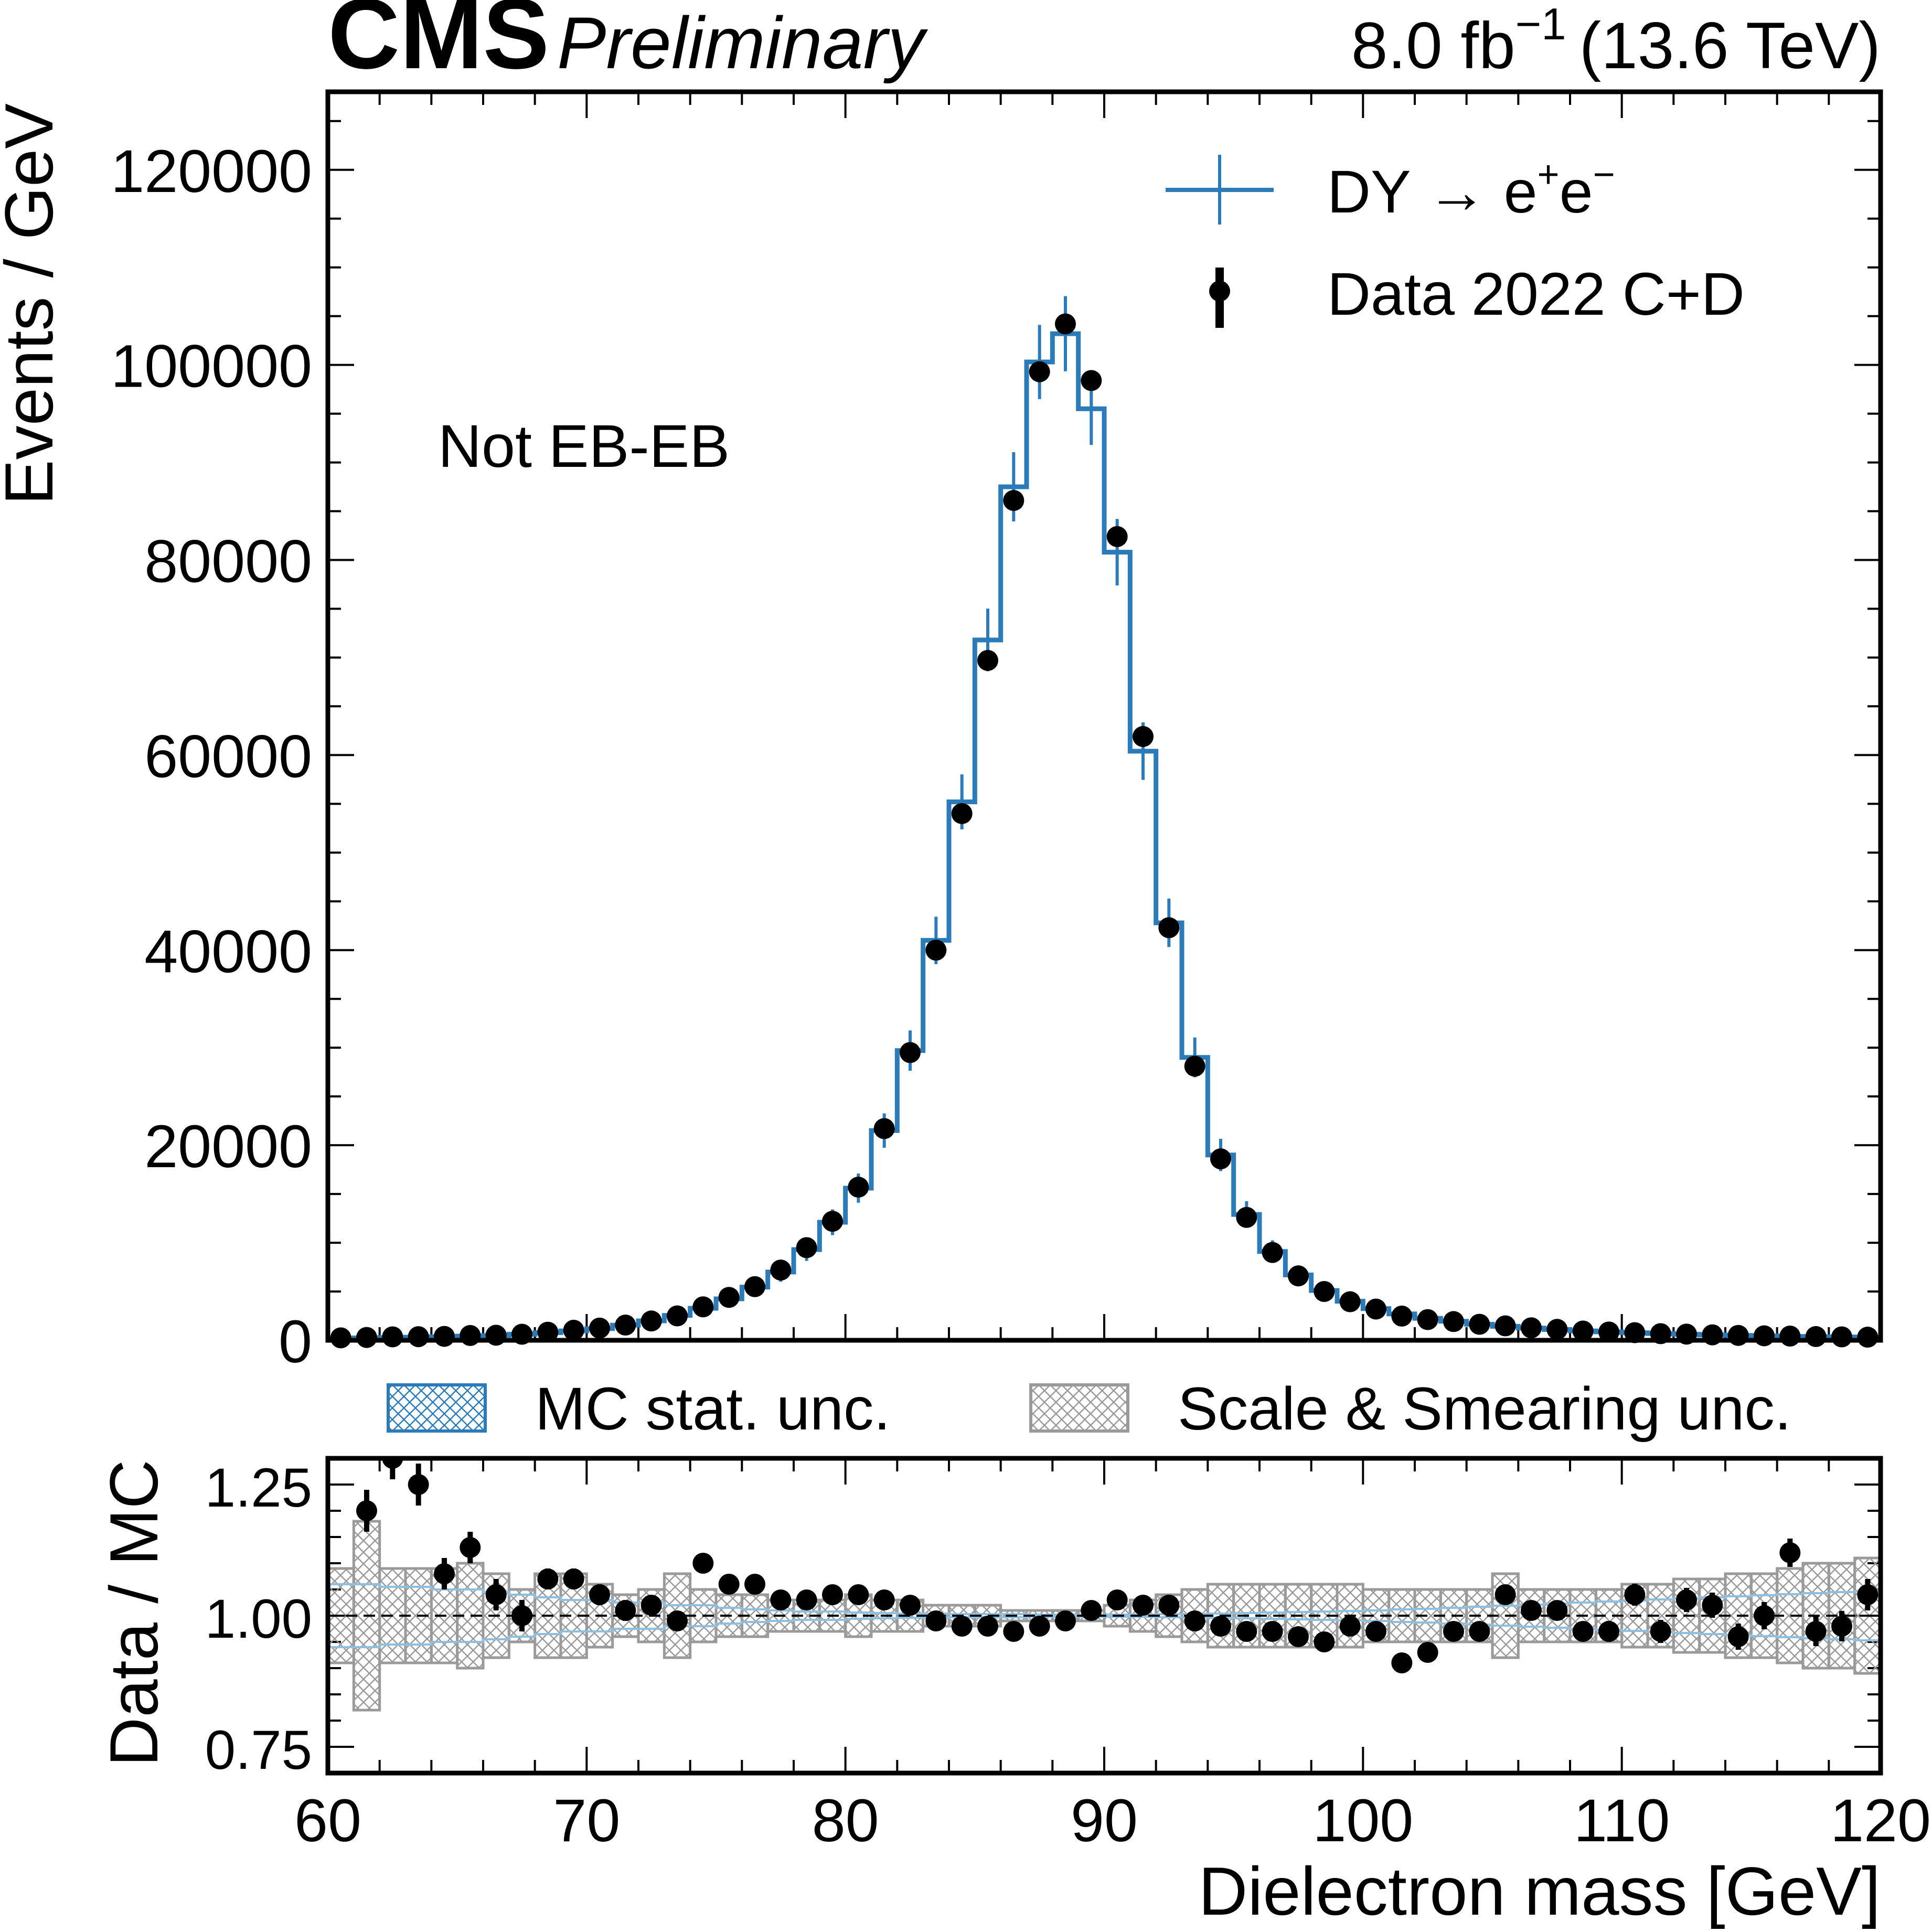  What do you see at coordinates (743, 43) in the screenshot?
I see `preliminary-label: Preliminary` at bounding box center [743, 43].